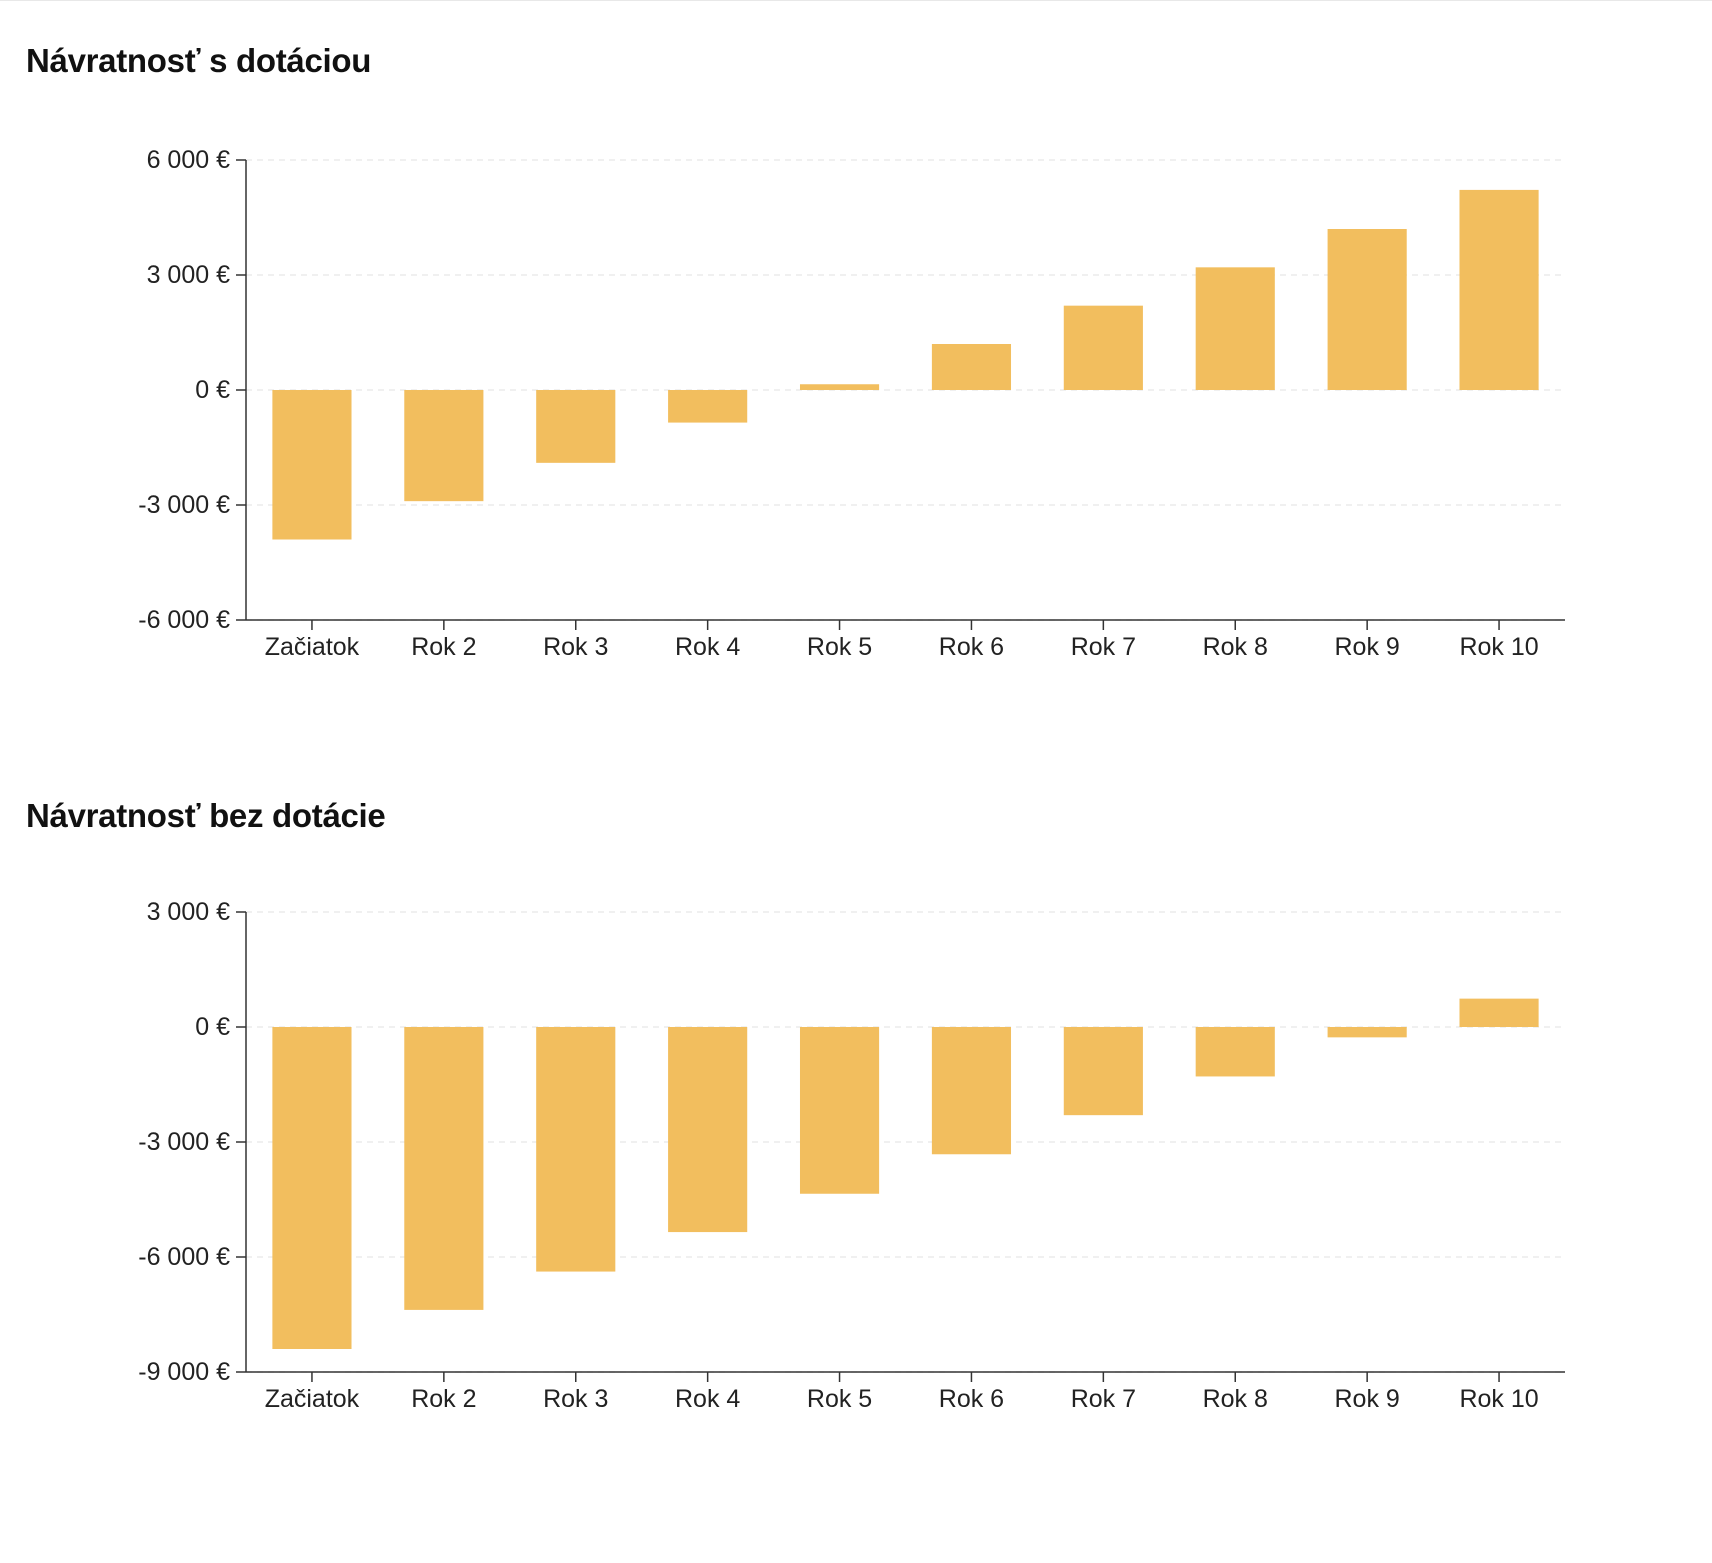 The width and height of the screenshot is (1712, 1563). Describe the element at coordinates (189, 160) in the screenshot. I see `y-tick-label: 6 000 €` at that location.